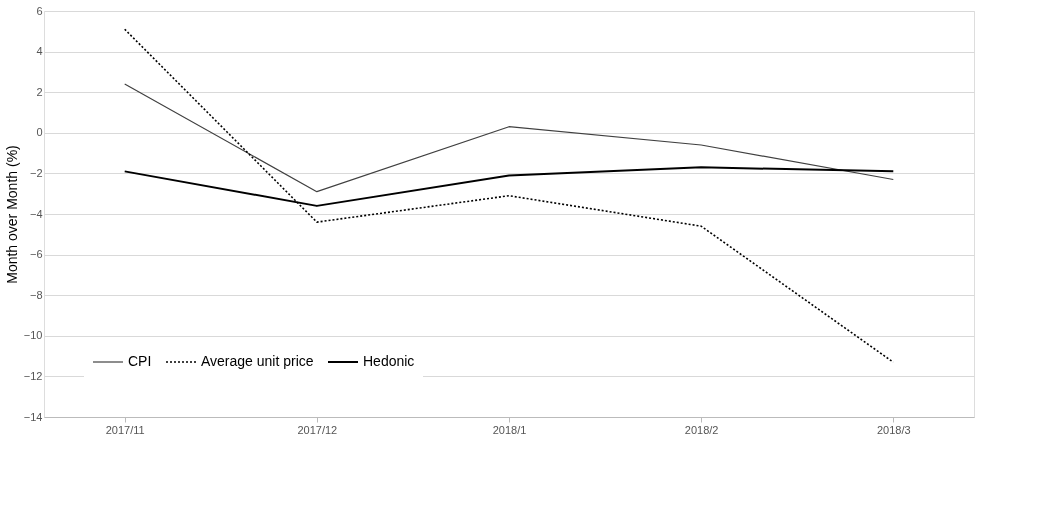  I want to click on y-tick-label: −14, so click(33, 416).